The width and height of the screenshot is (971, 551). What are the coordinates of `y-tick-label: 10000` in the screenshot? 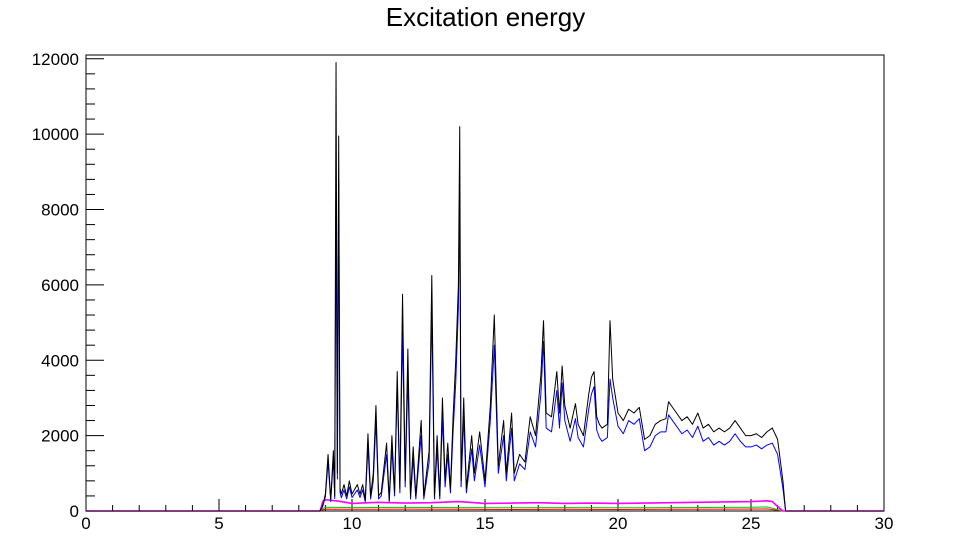 It's located at (55, 134).